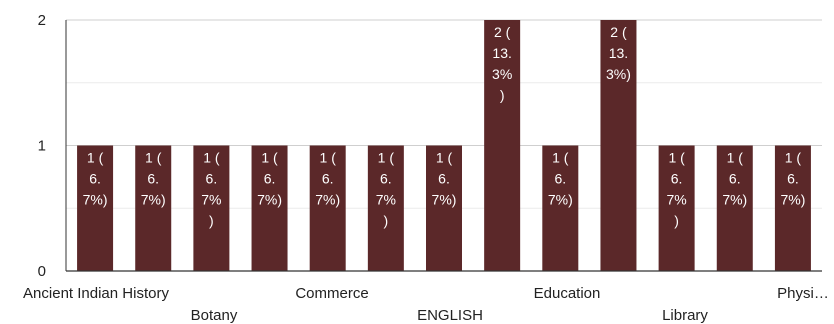 The width and height of the screenshot is (834, 324). I want to click on x-tick-label: Ancient Indian History, so click(96, 293).